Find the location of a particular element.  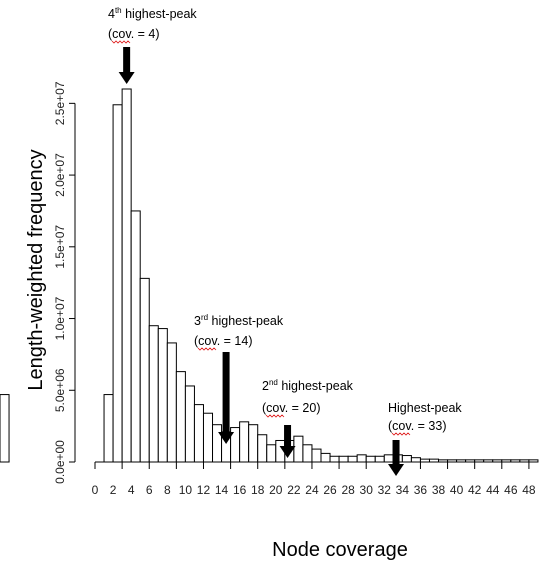

x-tick-label: 44 is located at coordinates (493, 490).